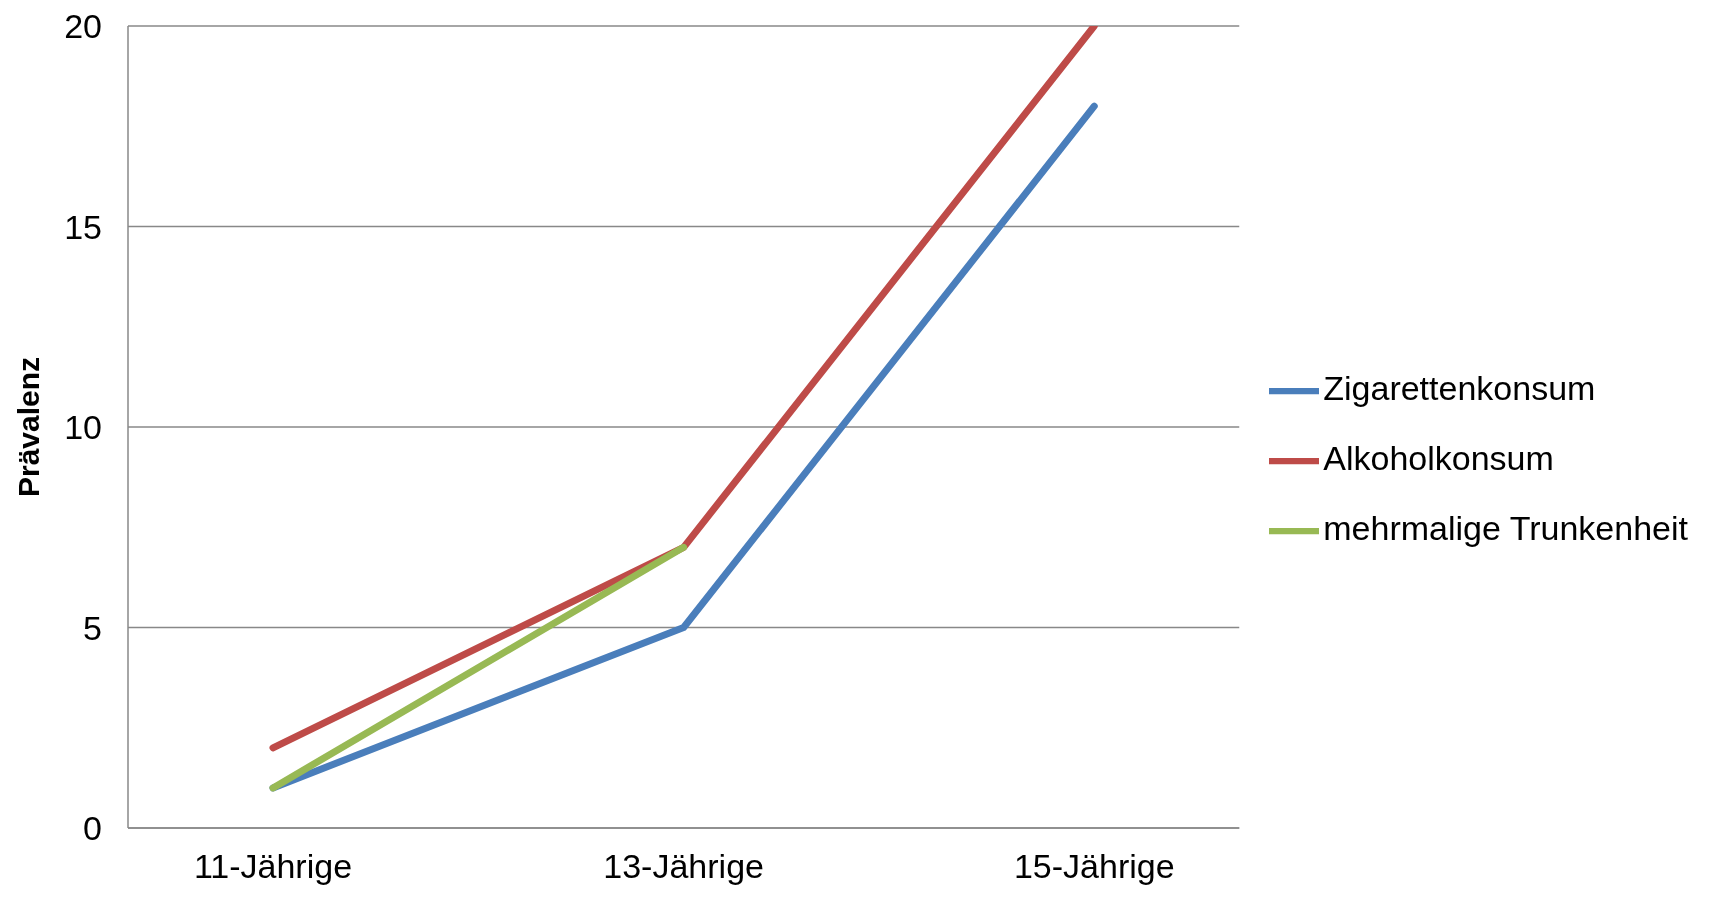  I want to click on y-tick-label: 0, so click(92, 828).